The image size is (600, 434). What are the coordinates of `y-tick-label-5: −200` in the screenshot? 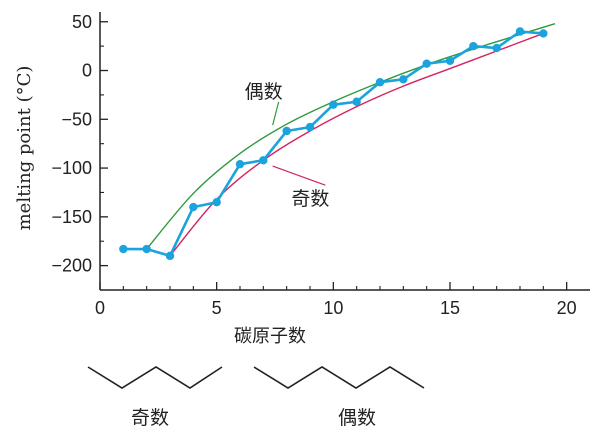 It's located at (71, 266).